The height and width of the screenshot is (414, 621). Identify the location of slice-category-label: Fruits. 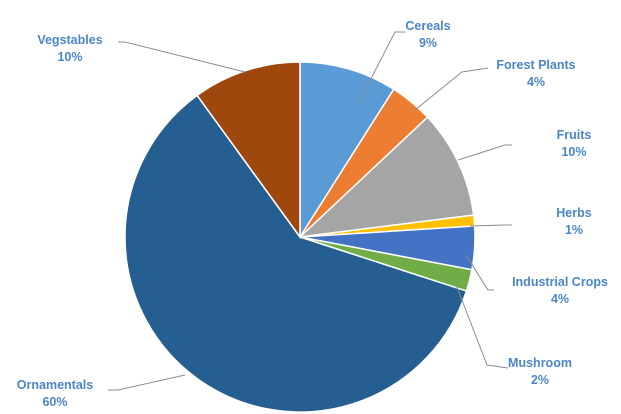
(574, 135).